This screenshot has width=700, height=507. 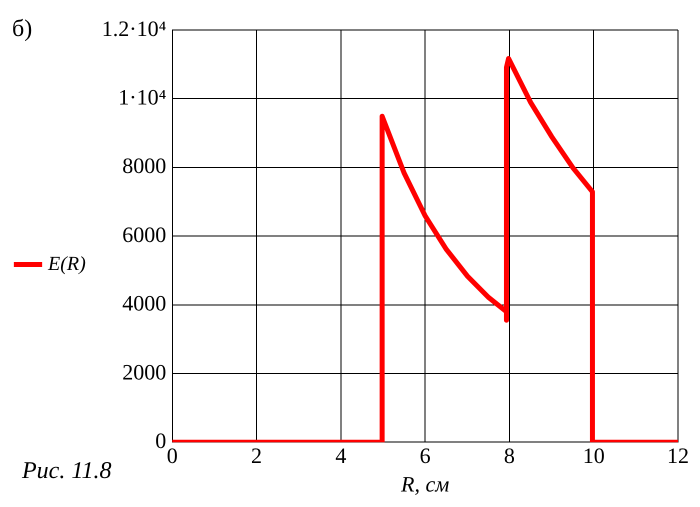 What do you see at coordinates (134, 28) in the screenshot?
I see `y-tick-label: 1.2·10⁴` at bounding box center [134, 28].